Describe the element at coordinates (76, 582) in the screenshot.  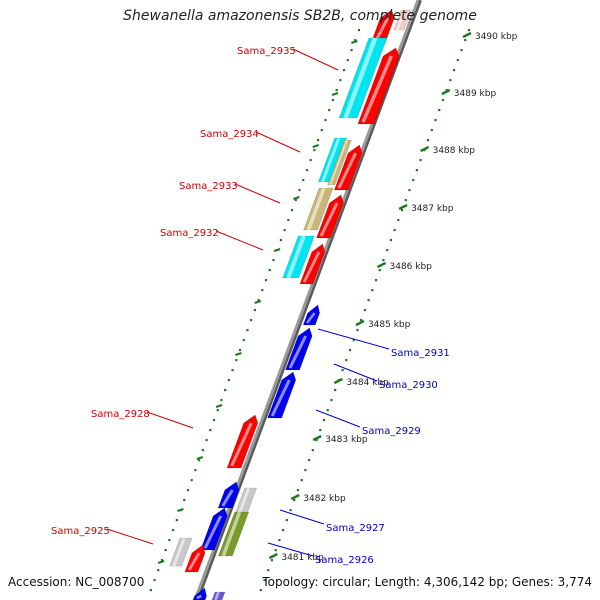
I see `accession-label: Accession: NC_008700` at that location.